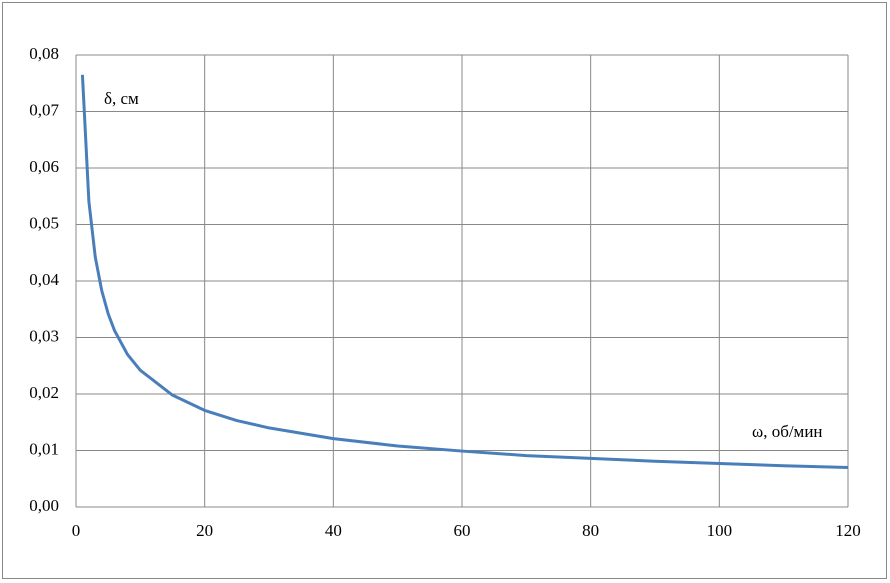 This screenshot has width=890, height=583. What do you see at coordinates (44, 279) in the screenshot?
I see `y-tick-label: 0,04` at bounding box center [44, 279].